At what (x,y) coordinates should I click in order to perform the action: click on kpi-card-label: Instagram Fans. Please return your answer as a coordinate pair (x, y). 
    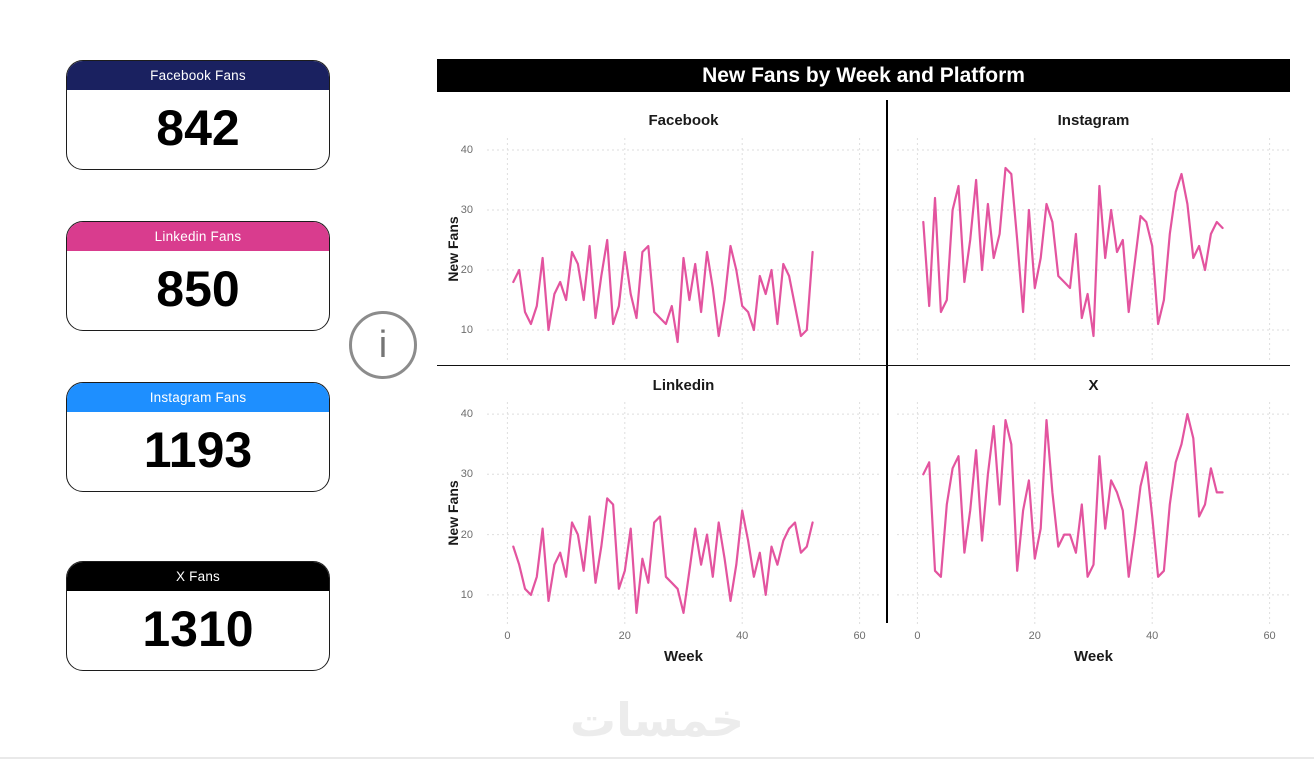
    Looking at the image, I should click on (198, 397).